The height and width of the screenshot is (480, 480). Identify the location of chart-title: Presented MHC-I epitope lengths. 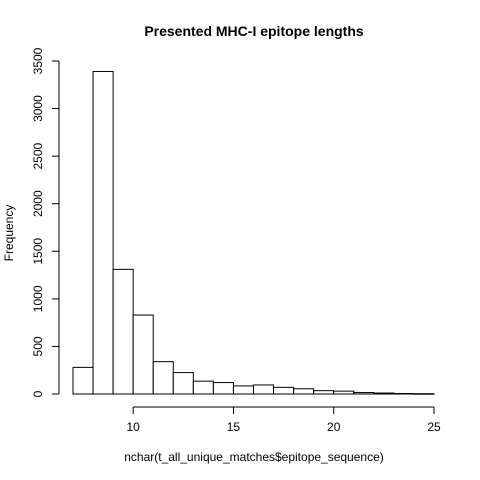
(254, 31).